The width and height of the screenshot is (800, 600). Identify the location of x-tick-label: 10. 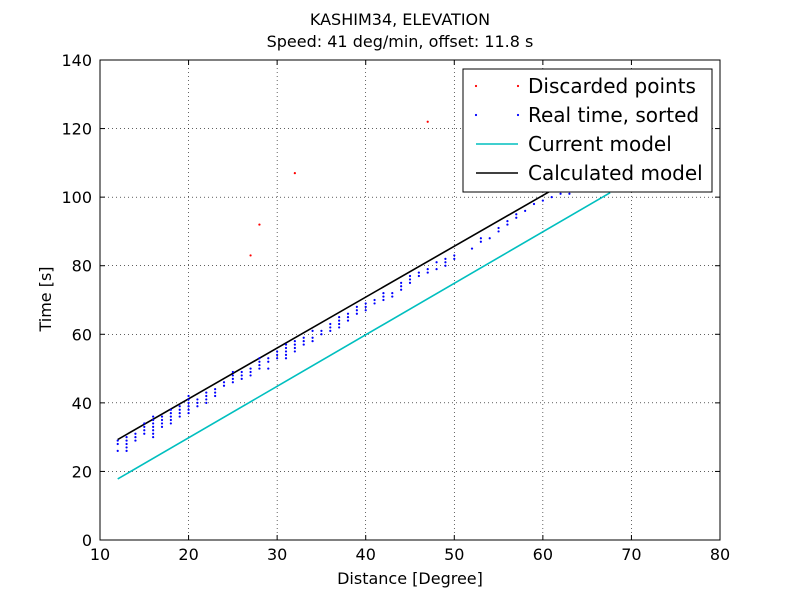
(100, 554).